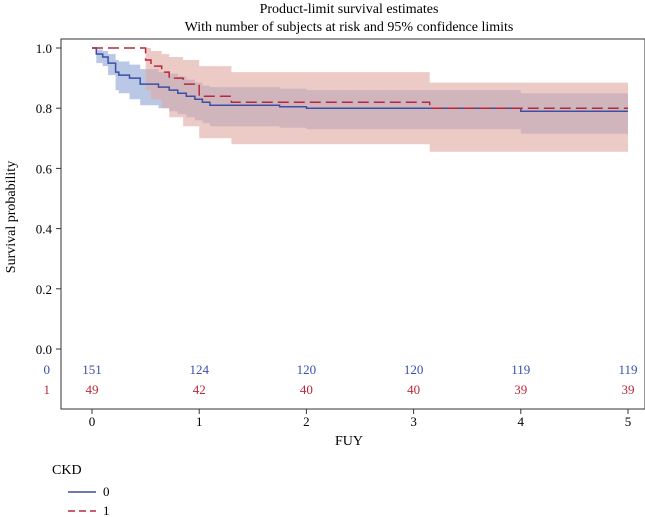 This screenshot has width=645, height=517. What do you see at coordinates (349, 441) in the screenshot?
I see `x-axis-label: FUY` at bounding box center [349, 441].